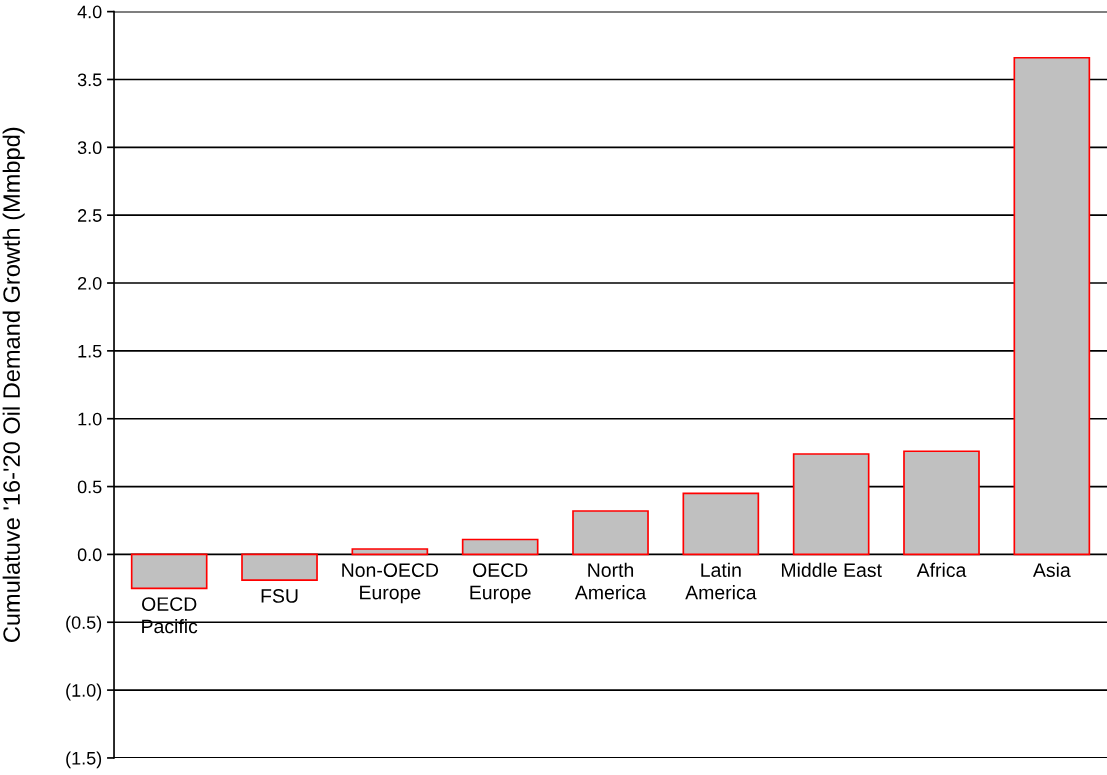  I want to click on y-tick-label: 0.0, so click(89, 555).